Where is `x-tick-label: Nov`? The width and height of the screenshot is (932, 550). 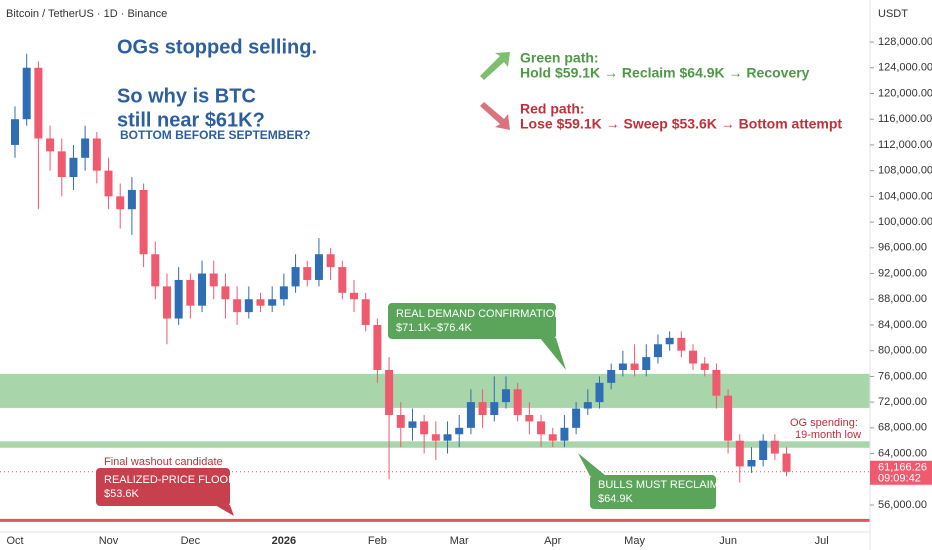
x-tick-label: Nov is located at coordinates (109, 541).